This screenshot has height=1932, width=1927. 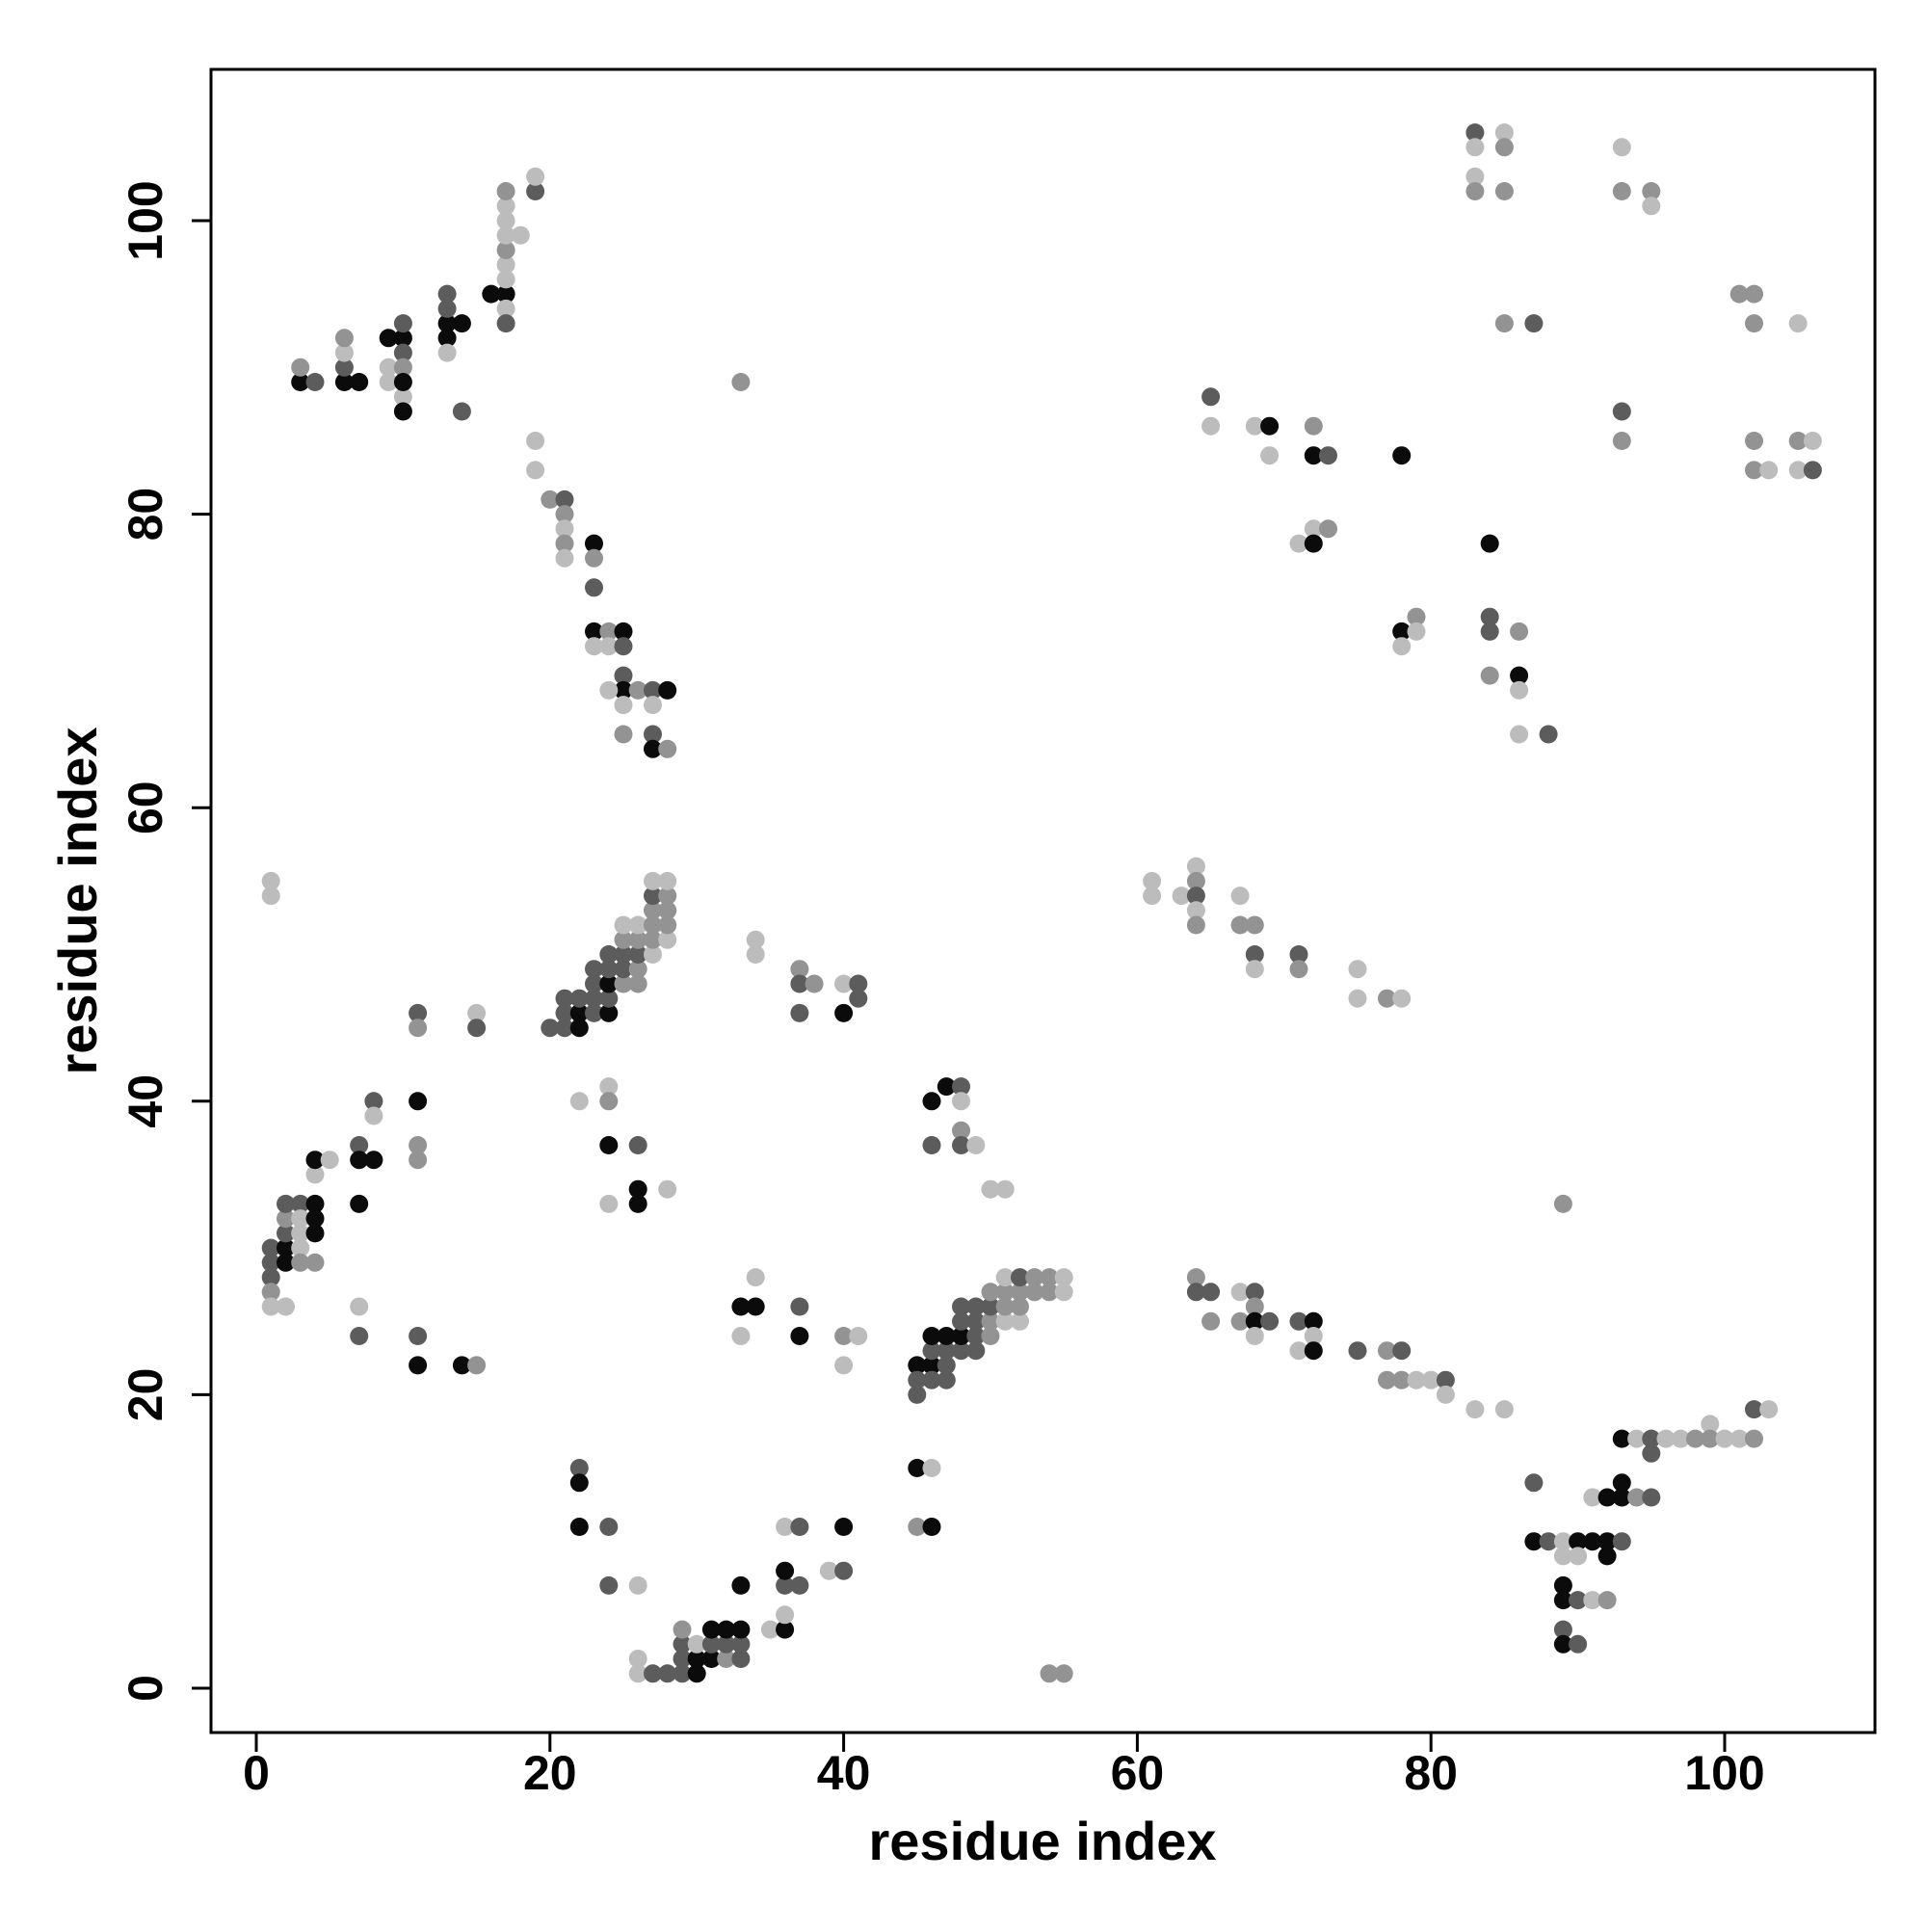 What do you see at coordinates (1042, 1841) in the screenshot?
I see `x-axis-title: residue index` at bounding box center [1042, 1841].